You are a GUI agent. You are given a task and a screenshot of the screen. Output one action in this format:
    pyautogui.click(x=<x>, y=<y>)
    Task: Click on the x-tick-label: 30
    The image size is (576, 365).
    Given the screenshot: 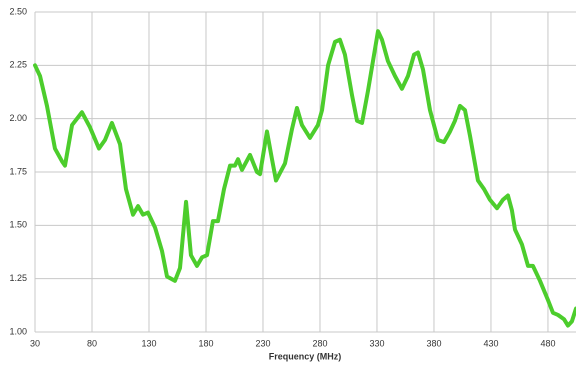 What is the action you would take?
    pyautogui.click(x=35, y=343)
    